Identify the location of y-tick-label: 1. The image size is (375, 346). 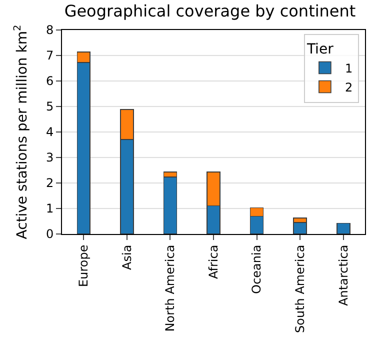
(50, 209).